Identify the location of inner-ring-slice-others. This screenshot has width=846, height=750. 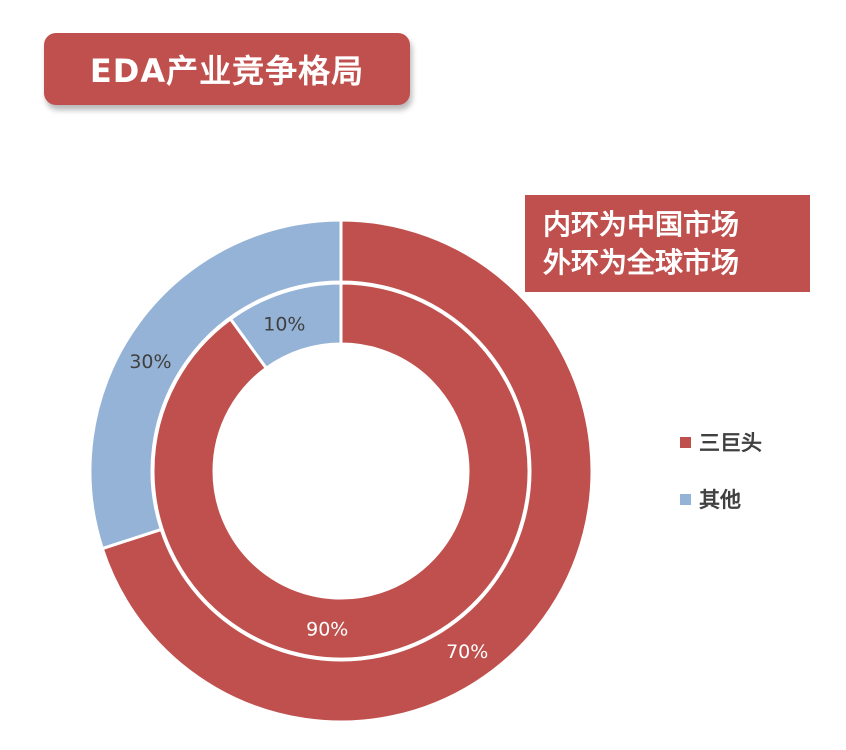
(285, 326).